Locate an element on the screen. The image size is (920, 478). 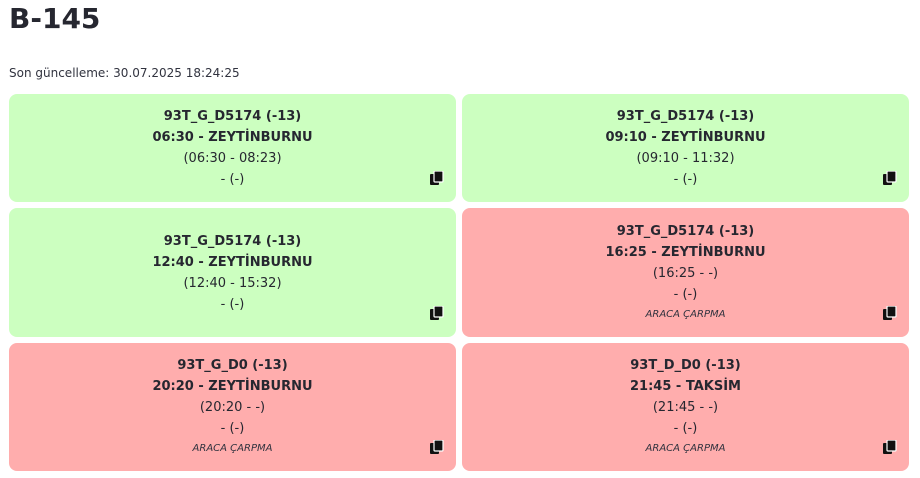
trip-departure: 06:30 - ZEYTİNBURNU is located at coordinates (232, 137).